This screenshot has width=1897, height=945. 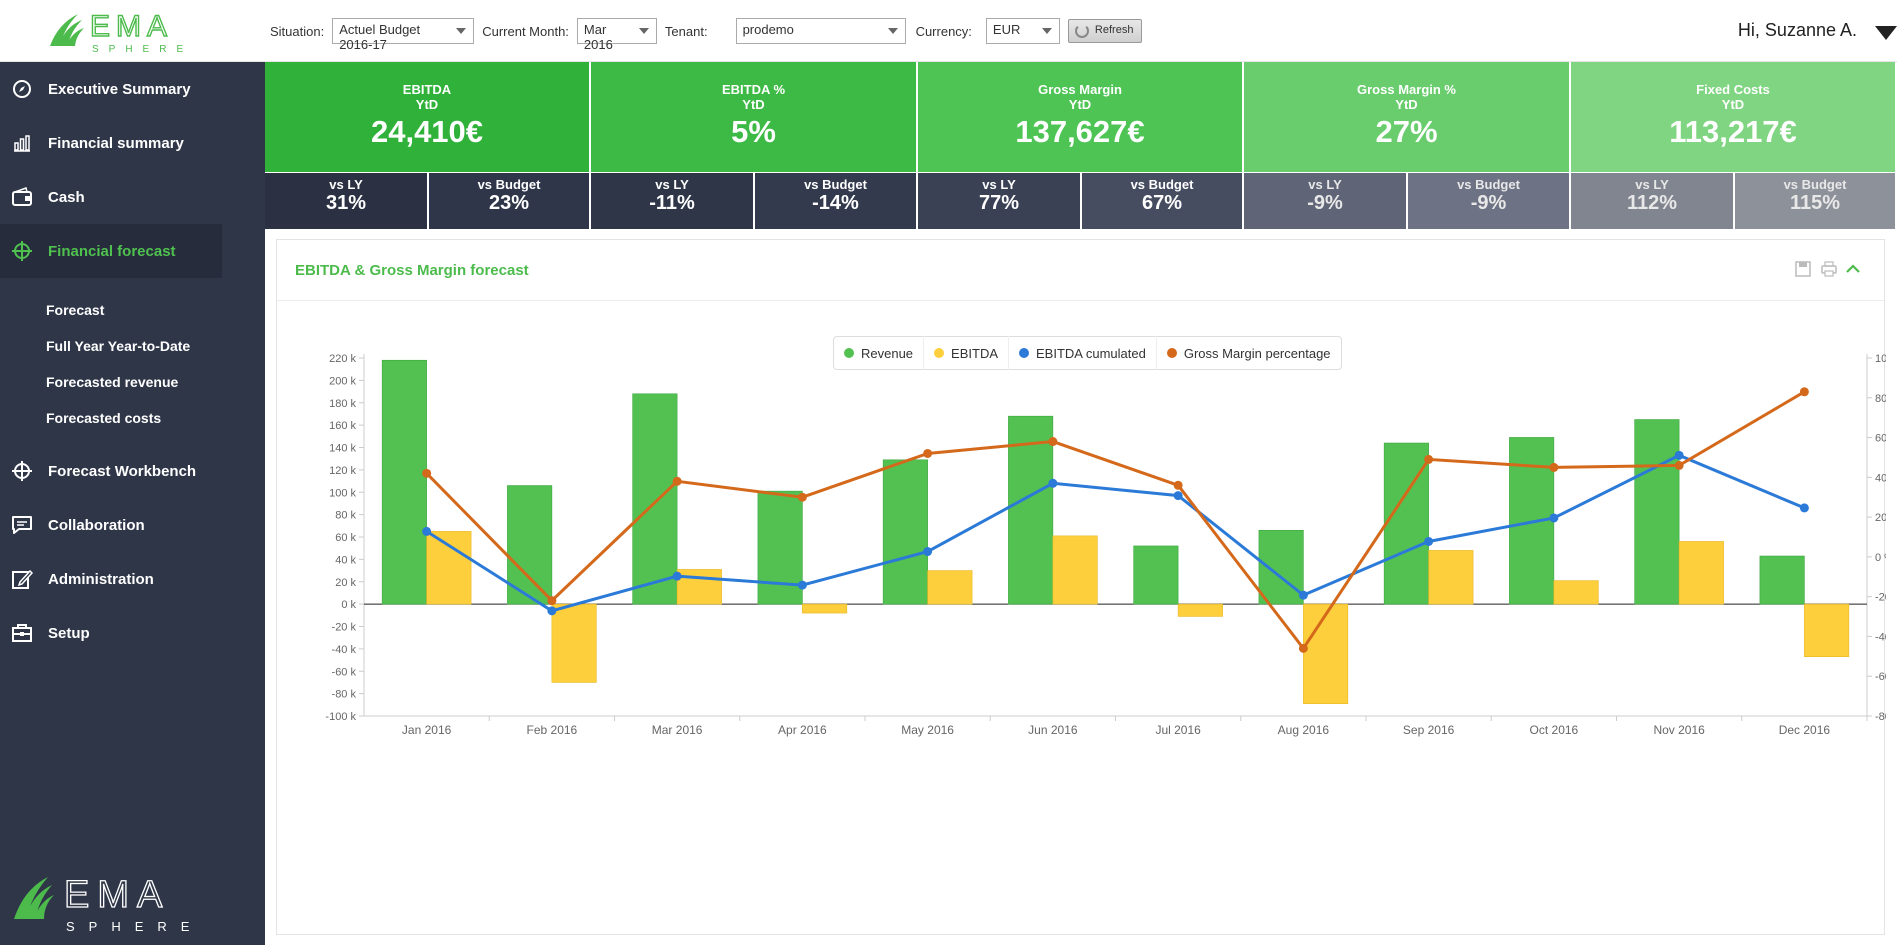 I want to click on sidebar-item-label: Setup, so click(x=69, y=633).